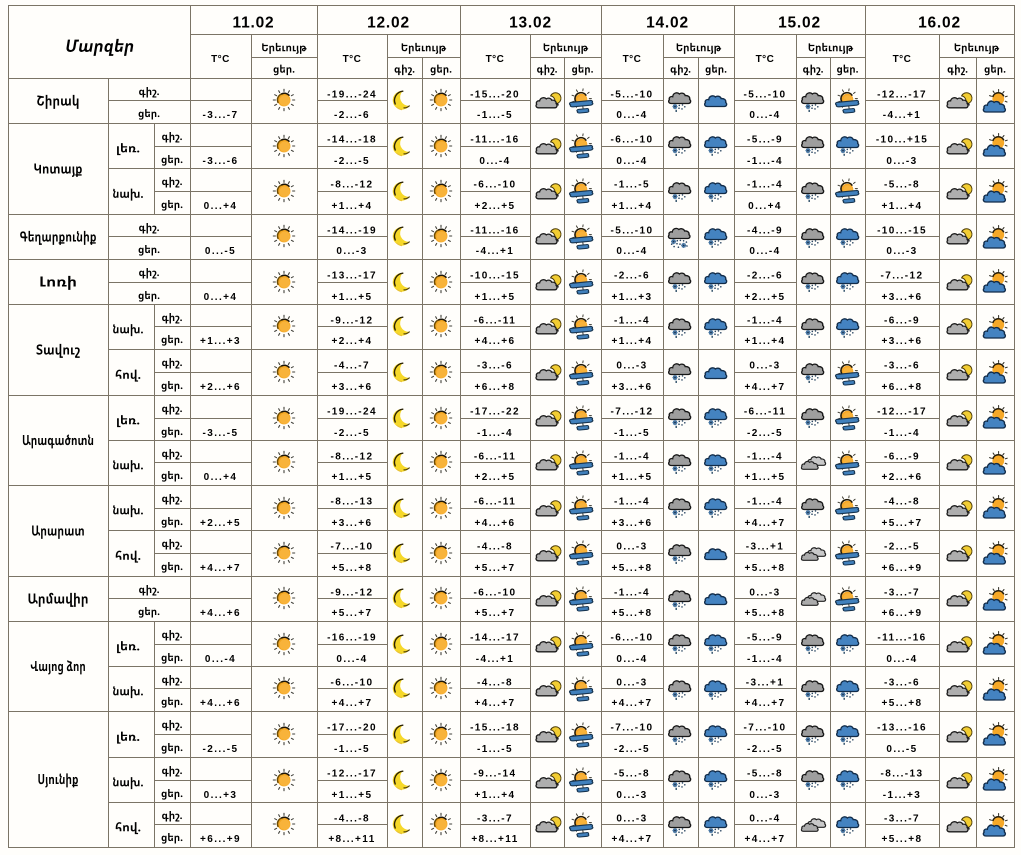  I want to click on svg-text: -6...-9, so click(902, 321).